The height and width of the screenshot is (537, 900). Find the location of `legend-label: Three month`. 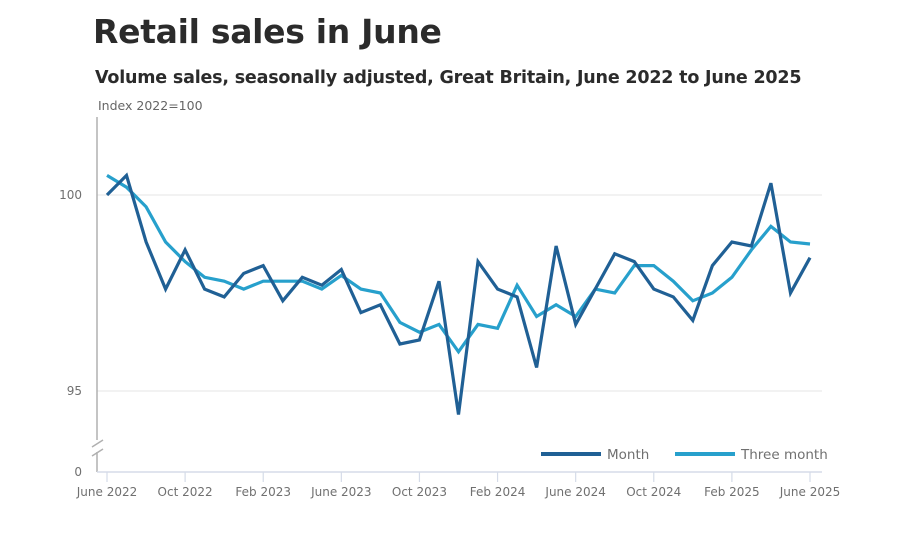

legend-label: Three month is located at coordinates (784, 455).